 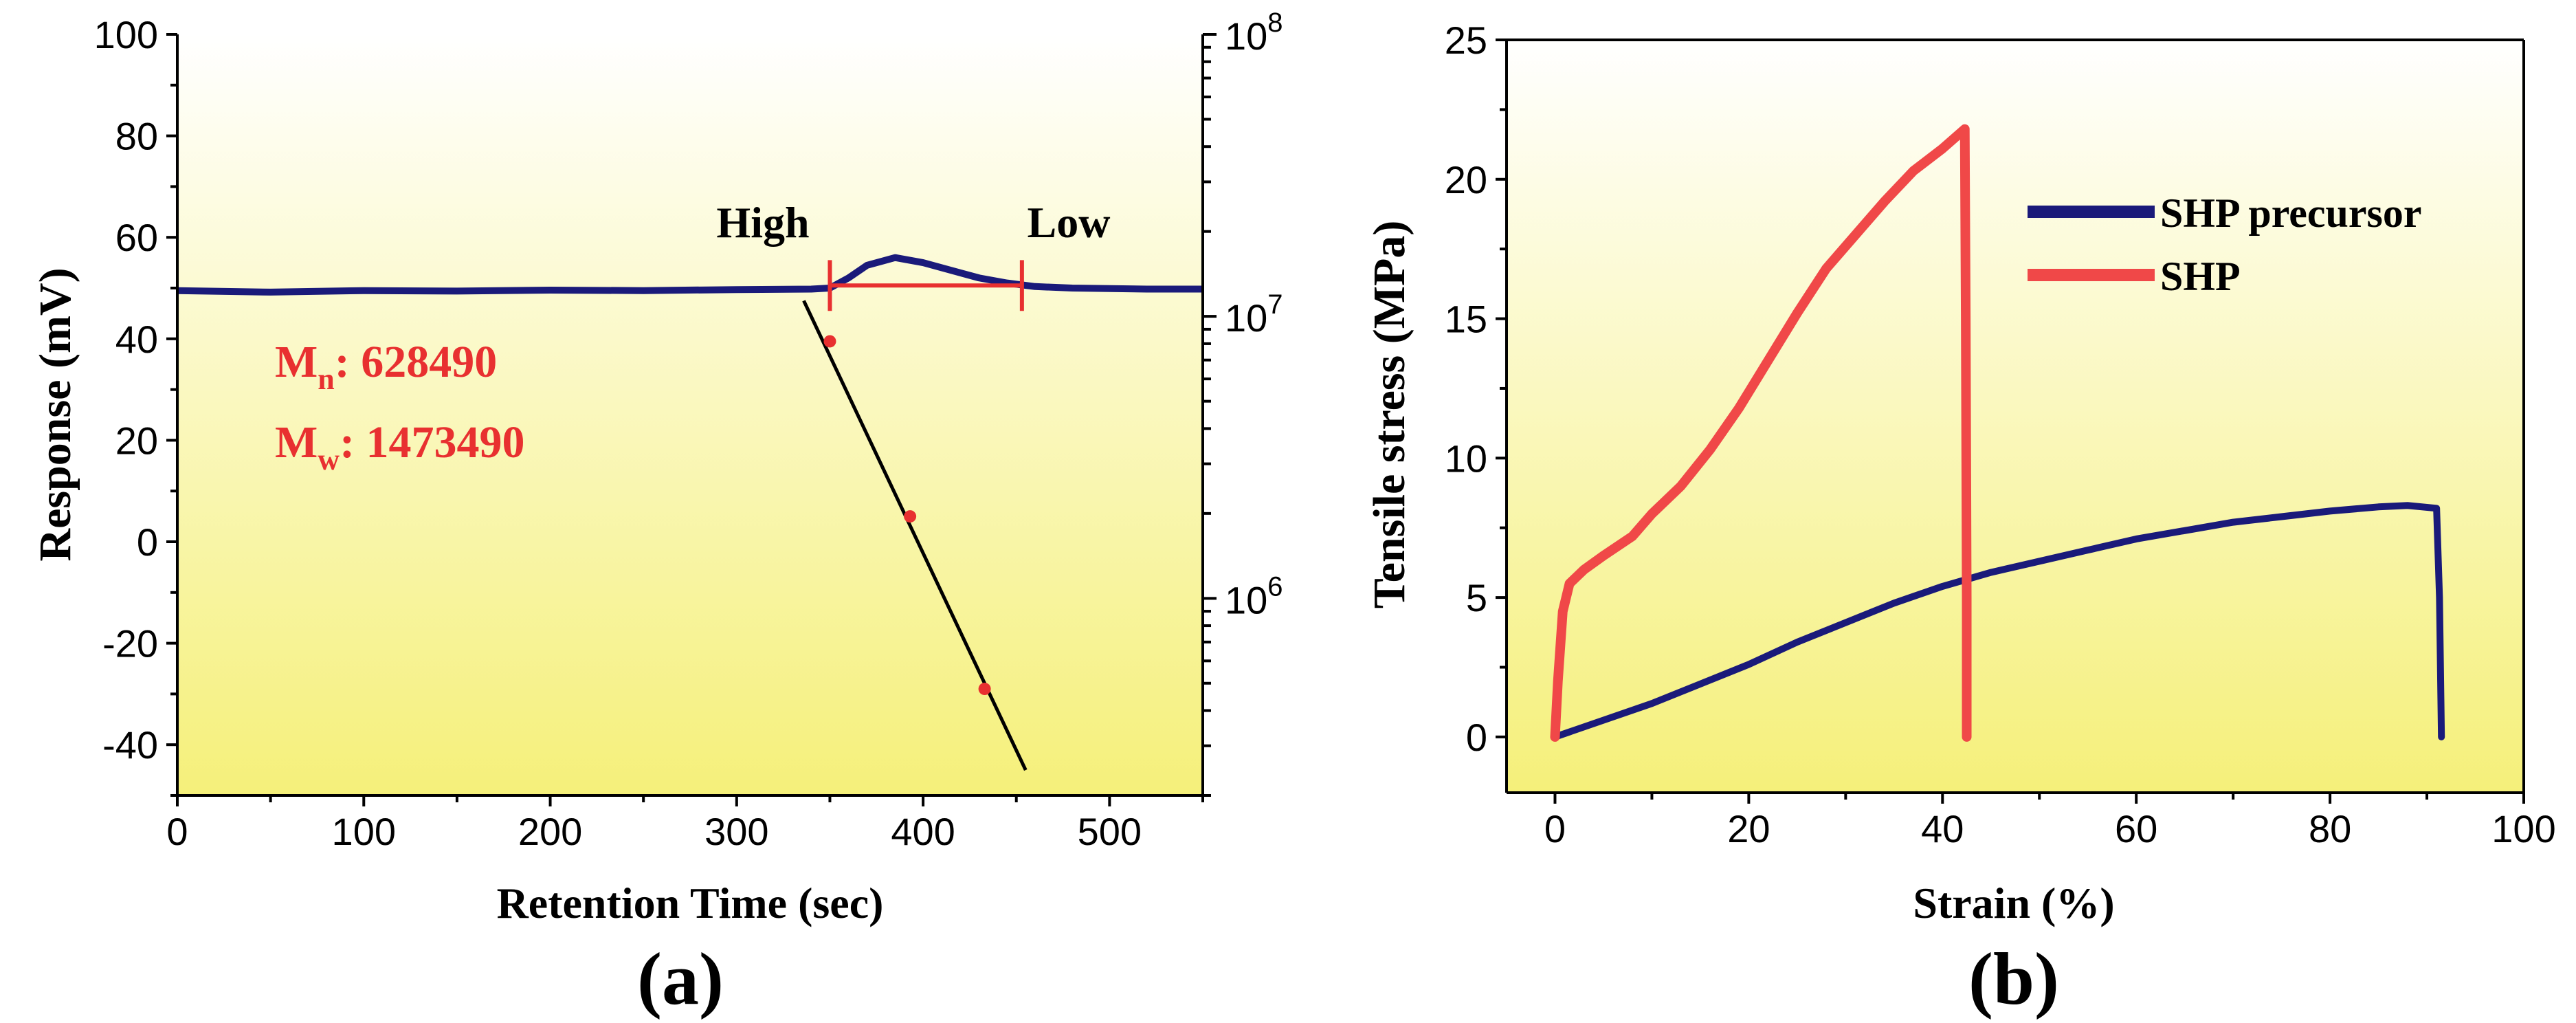 What do you see at coordinates (1254, 33) in the screenshot?
I see `panel-a-y2-tick-label: 10⁸` at bounding box center [1254, 33].